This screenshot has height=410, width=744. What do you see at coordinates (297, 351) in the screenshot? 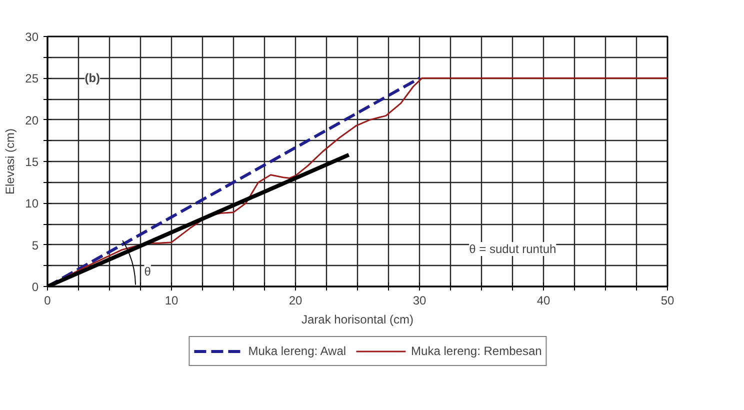
I see `legend-label: Muka lereng: Awal` at bounding box center [297, 351].